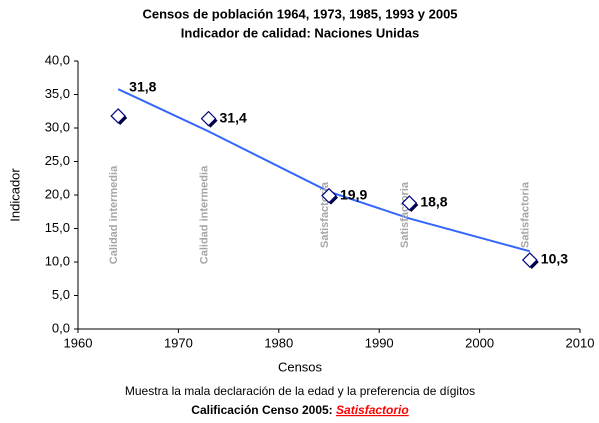 This screenshot has width=599, height=423. What do you see at coordinates (300, 366) in the screenshot?
I see `x-axis-label: Censos` at bounding box center [300, 366].